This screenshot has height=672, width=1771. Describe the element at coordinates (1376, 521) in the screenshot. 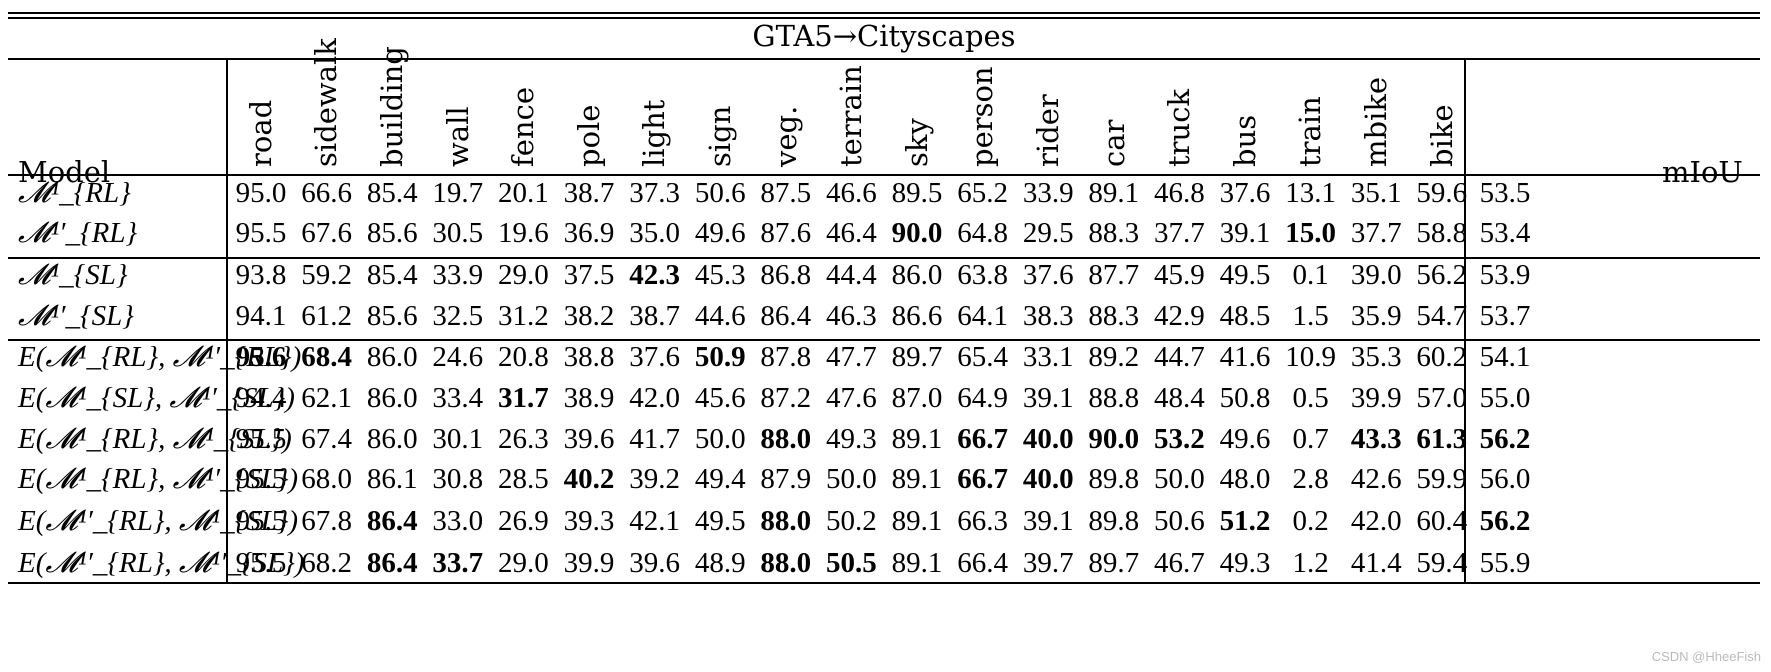

I see `cell-r8-c17: 42.0` at that location.